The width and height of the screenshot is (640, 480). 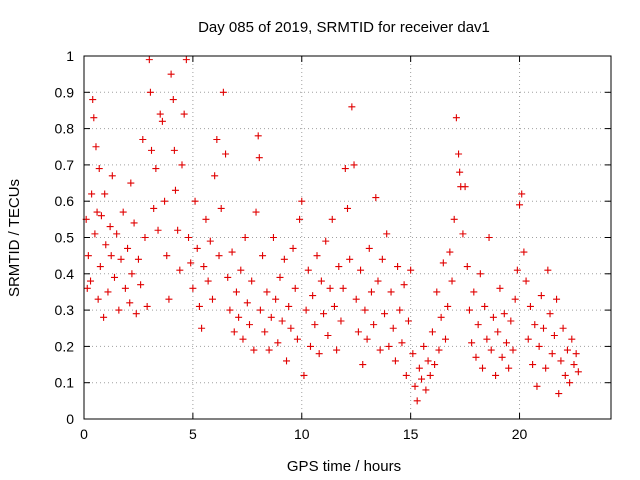 What do you see at coordinates (65, 238) in the screenshot?
I see `y-tick-label: 0.5` at bounding box center [65, 238].